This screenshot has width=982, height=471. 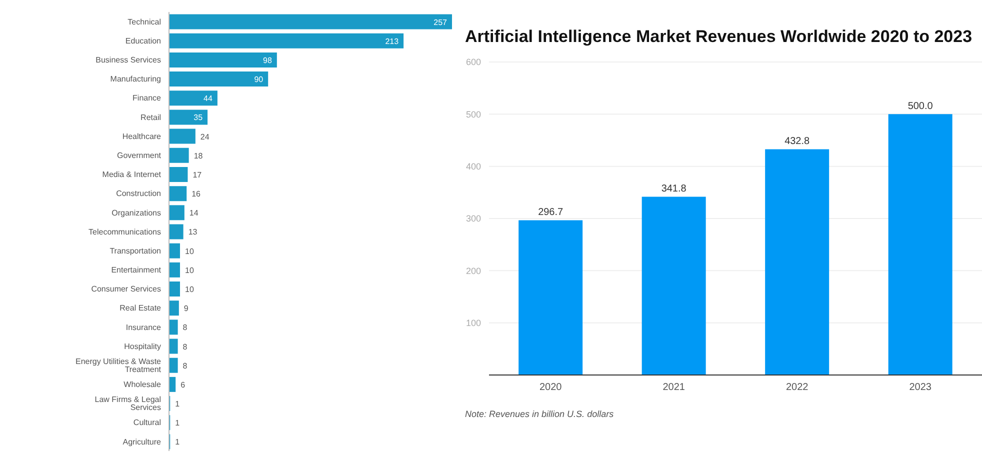 What do you see at coordinates (259, 79) in the screenshot?
I see `data-label: 90` at bounding box center [259, 79].